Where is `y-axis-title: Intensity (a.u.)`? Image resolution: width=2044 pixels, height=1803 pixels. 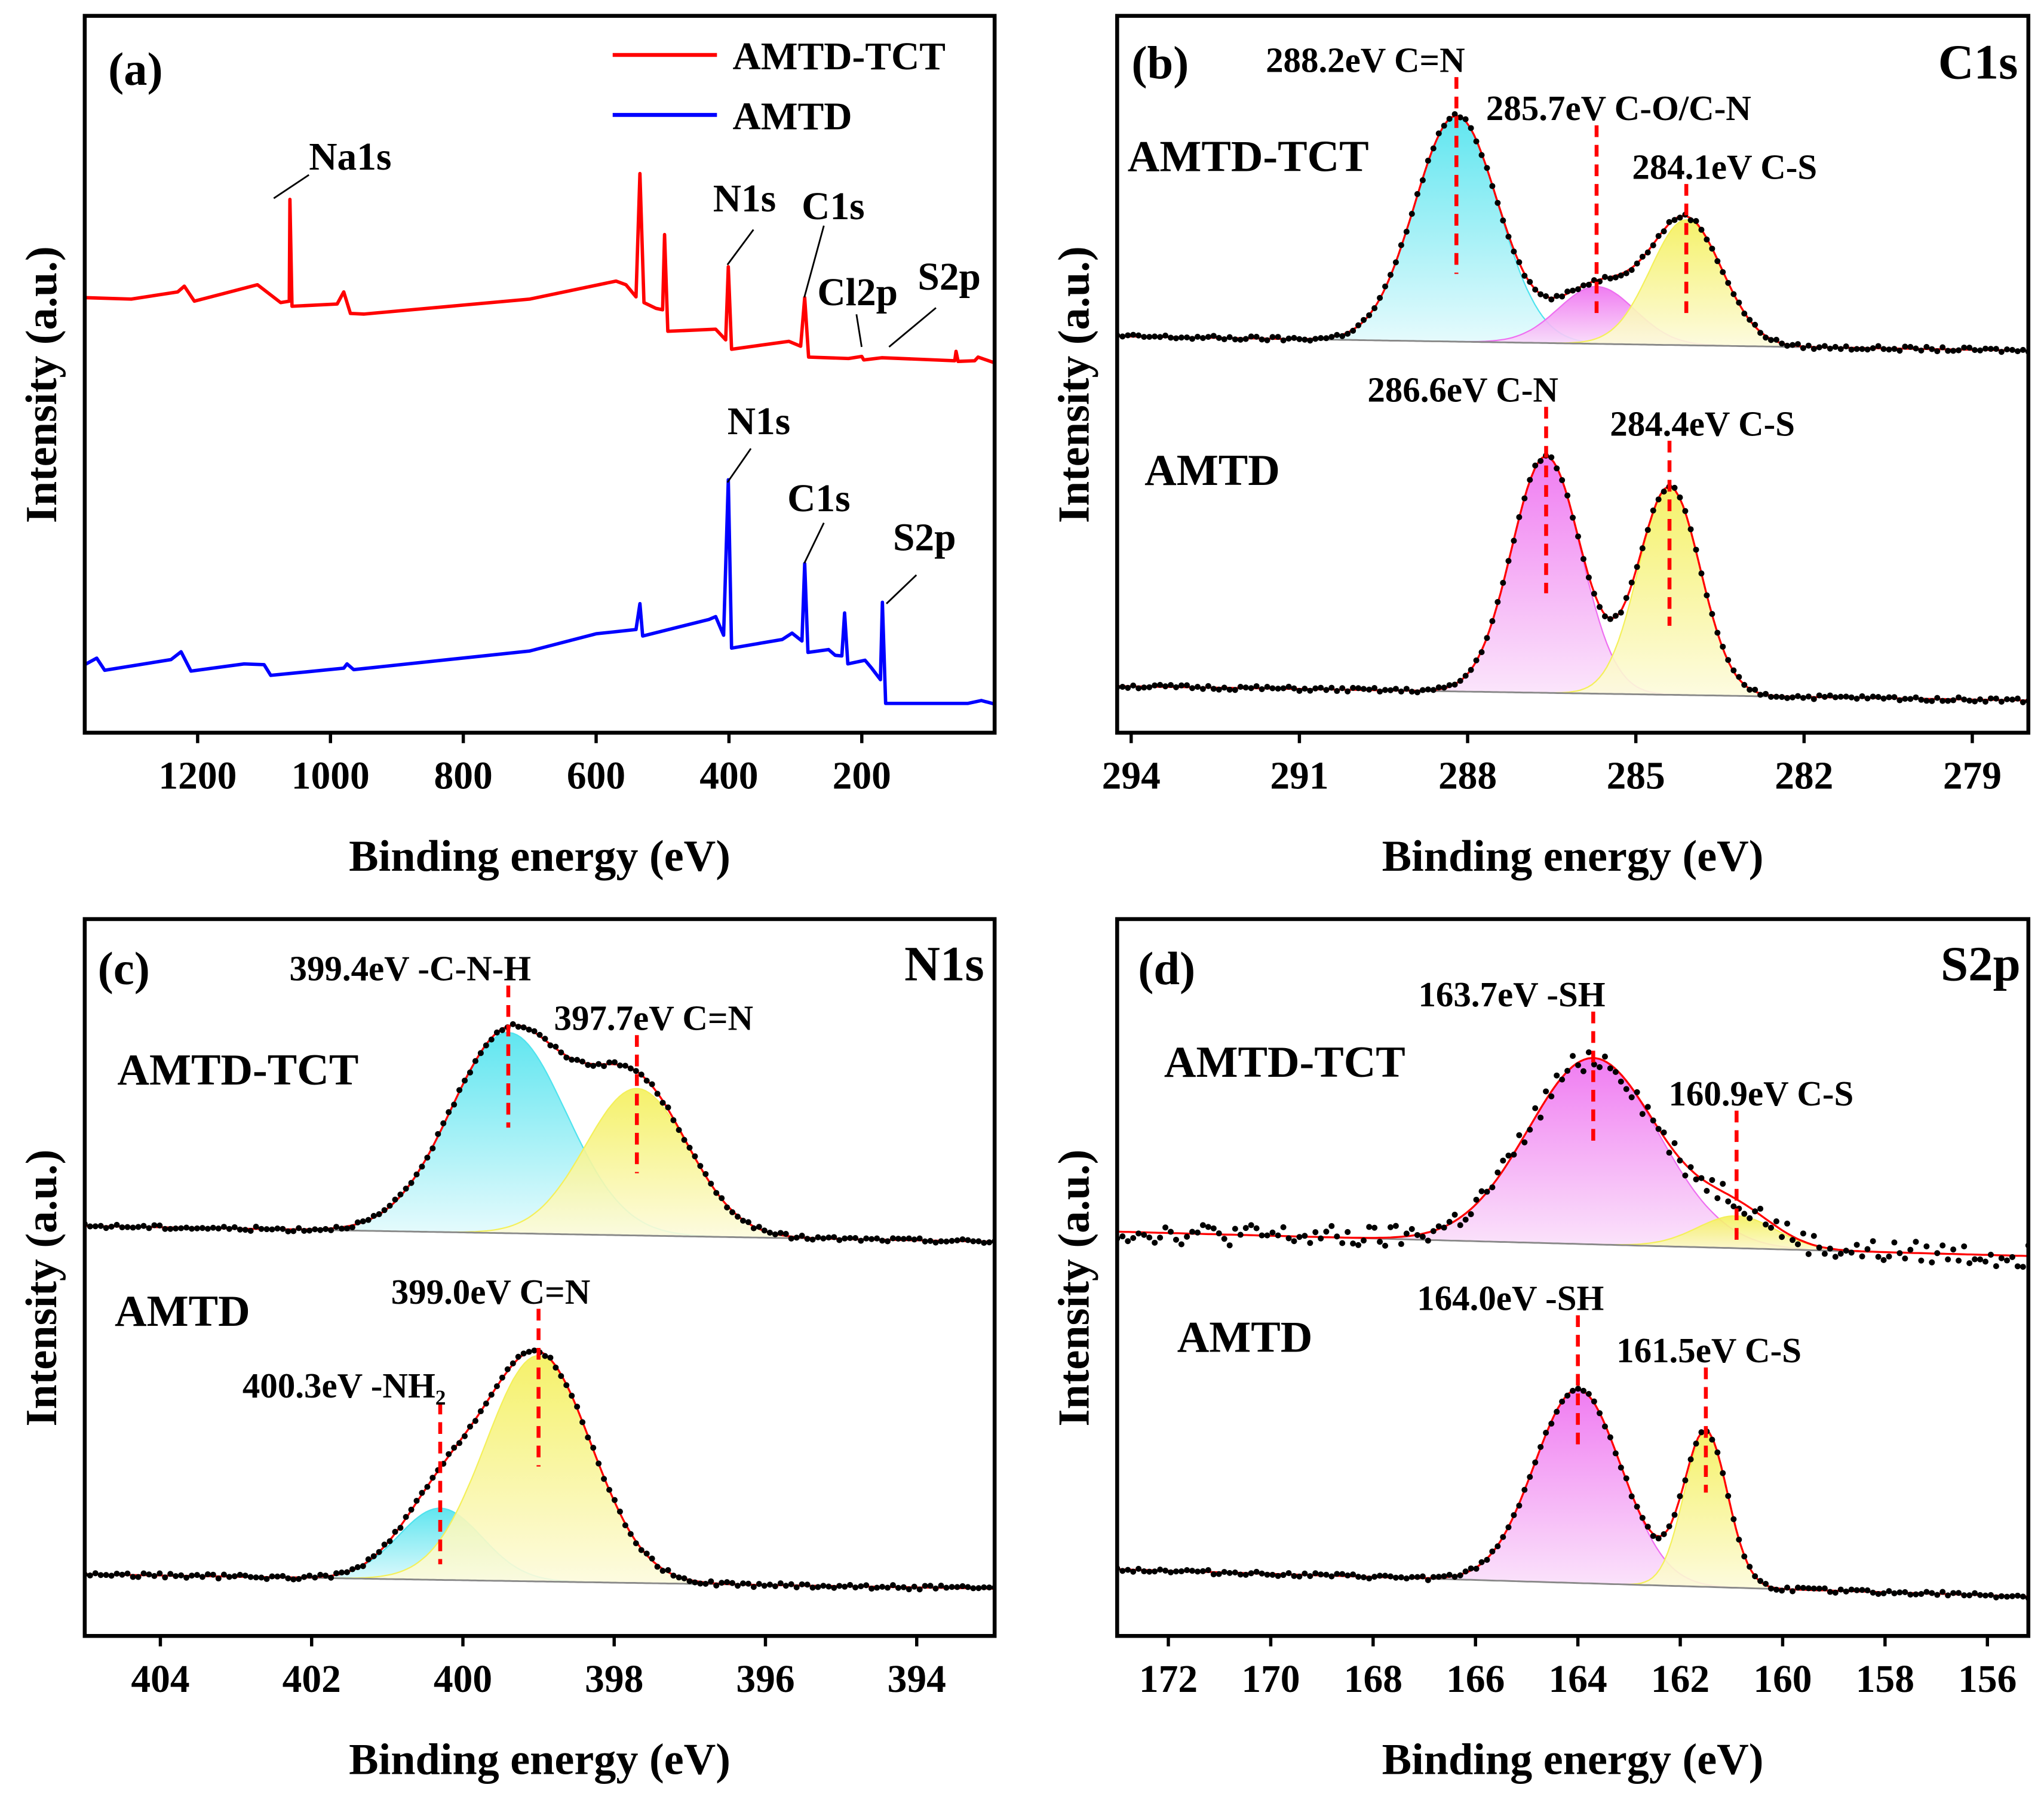
y-axis-title: Intensity (a.u.) is located at coordinates (41, 384).